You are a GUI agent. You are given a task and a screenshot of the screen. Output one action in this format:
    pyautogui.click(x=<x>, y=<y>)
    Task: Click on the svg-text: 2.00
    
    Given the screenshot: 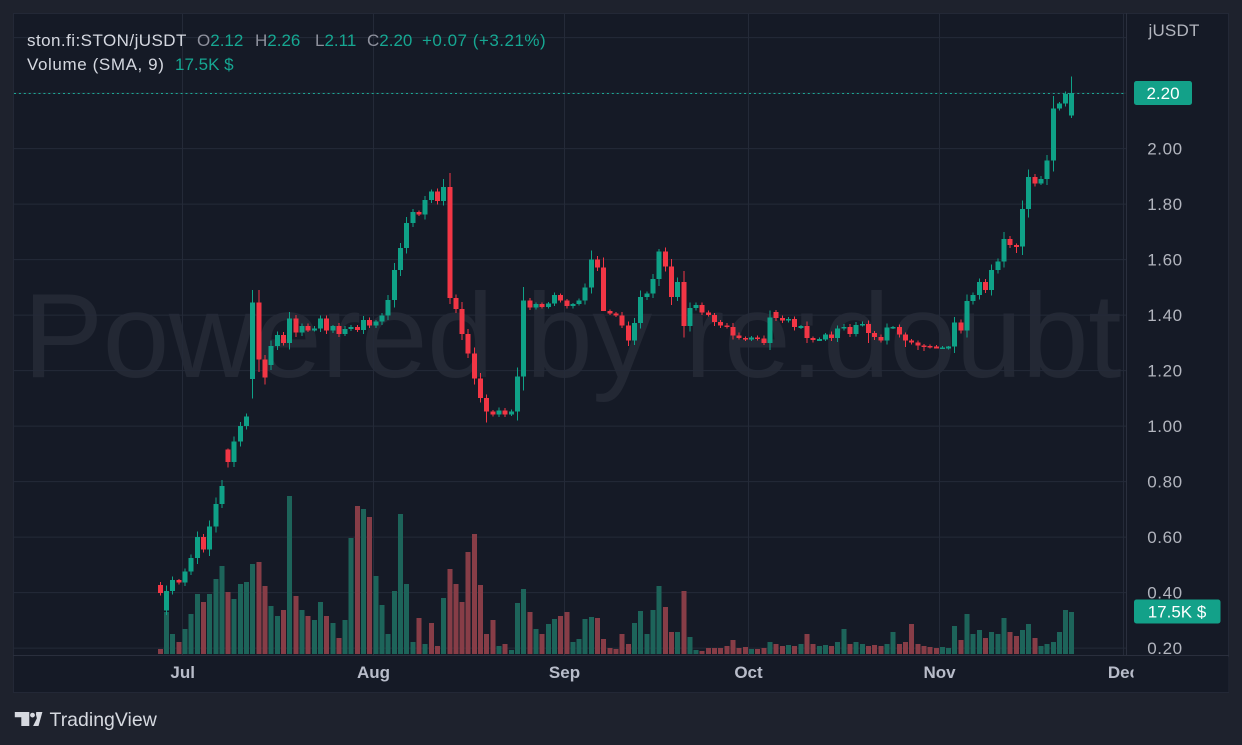 What is the action you would take?
    pyautogui.click(x=1165, y=149)
    